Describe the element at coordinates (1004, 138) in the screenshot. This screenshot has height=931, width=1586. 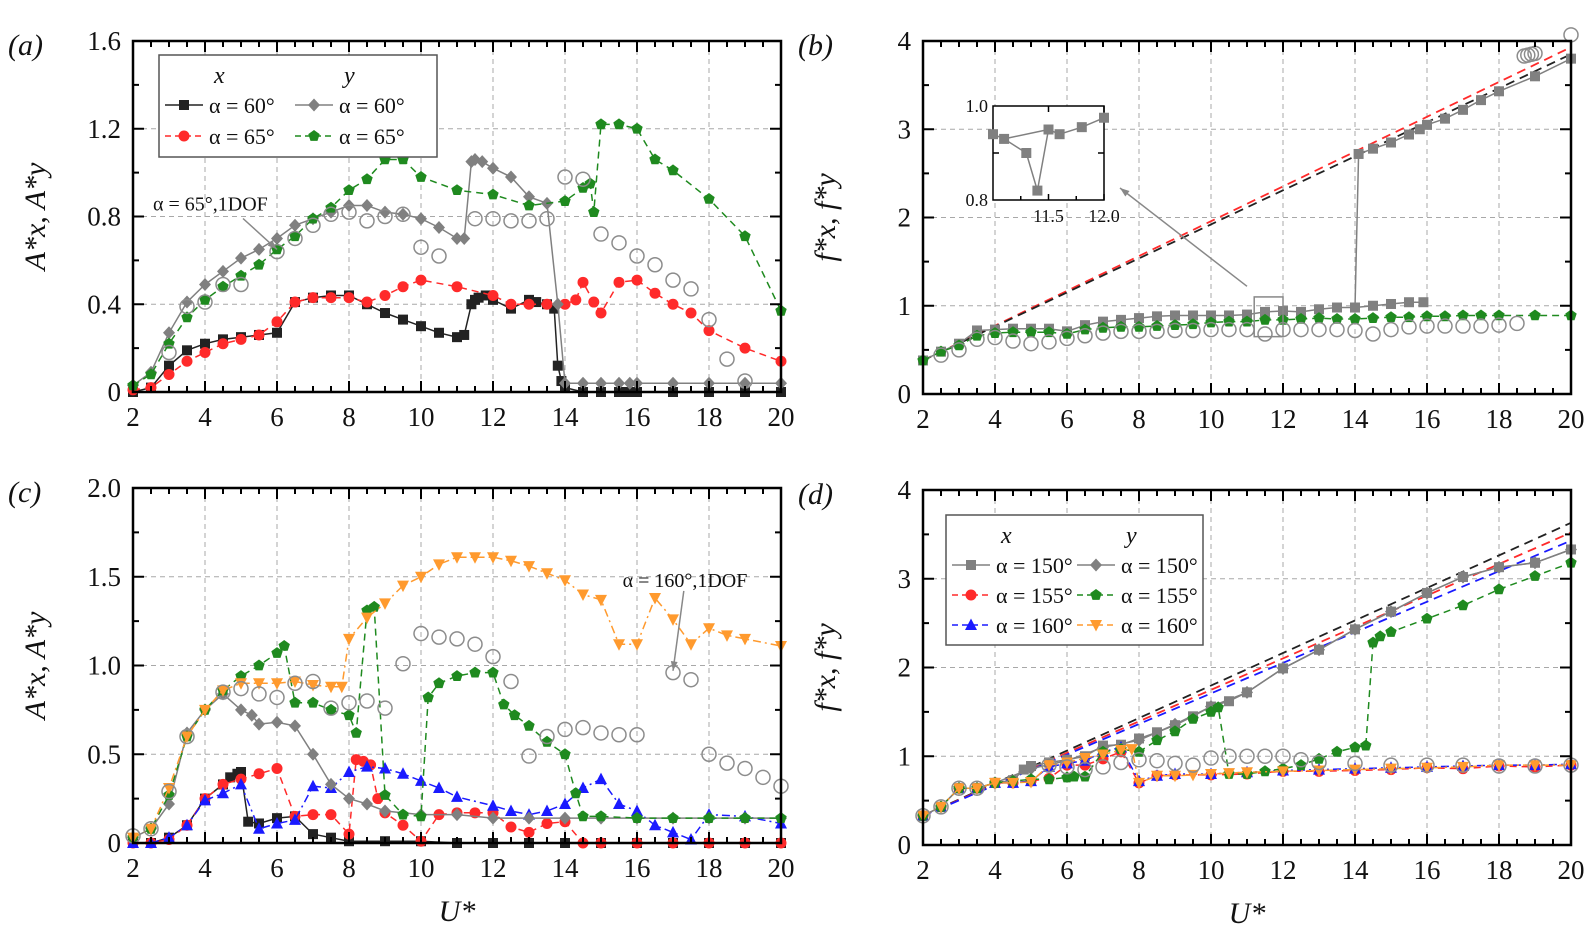
I see `inset-data-point` at that location.